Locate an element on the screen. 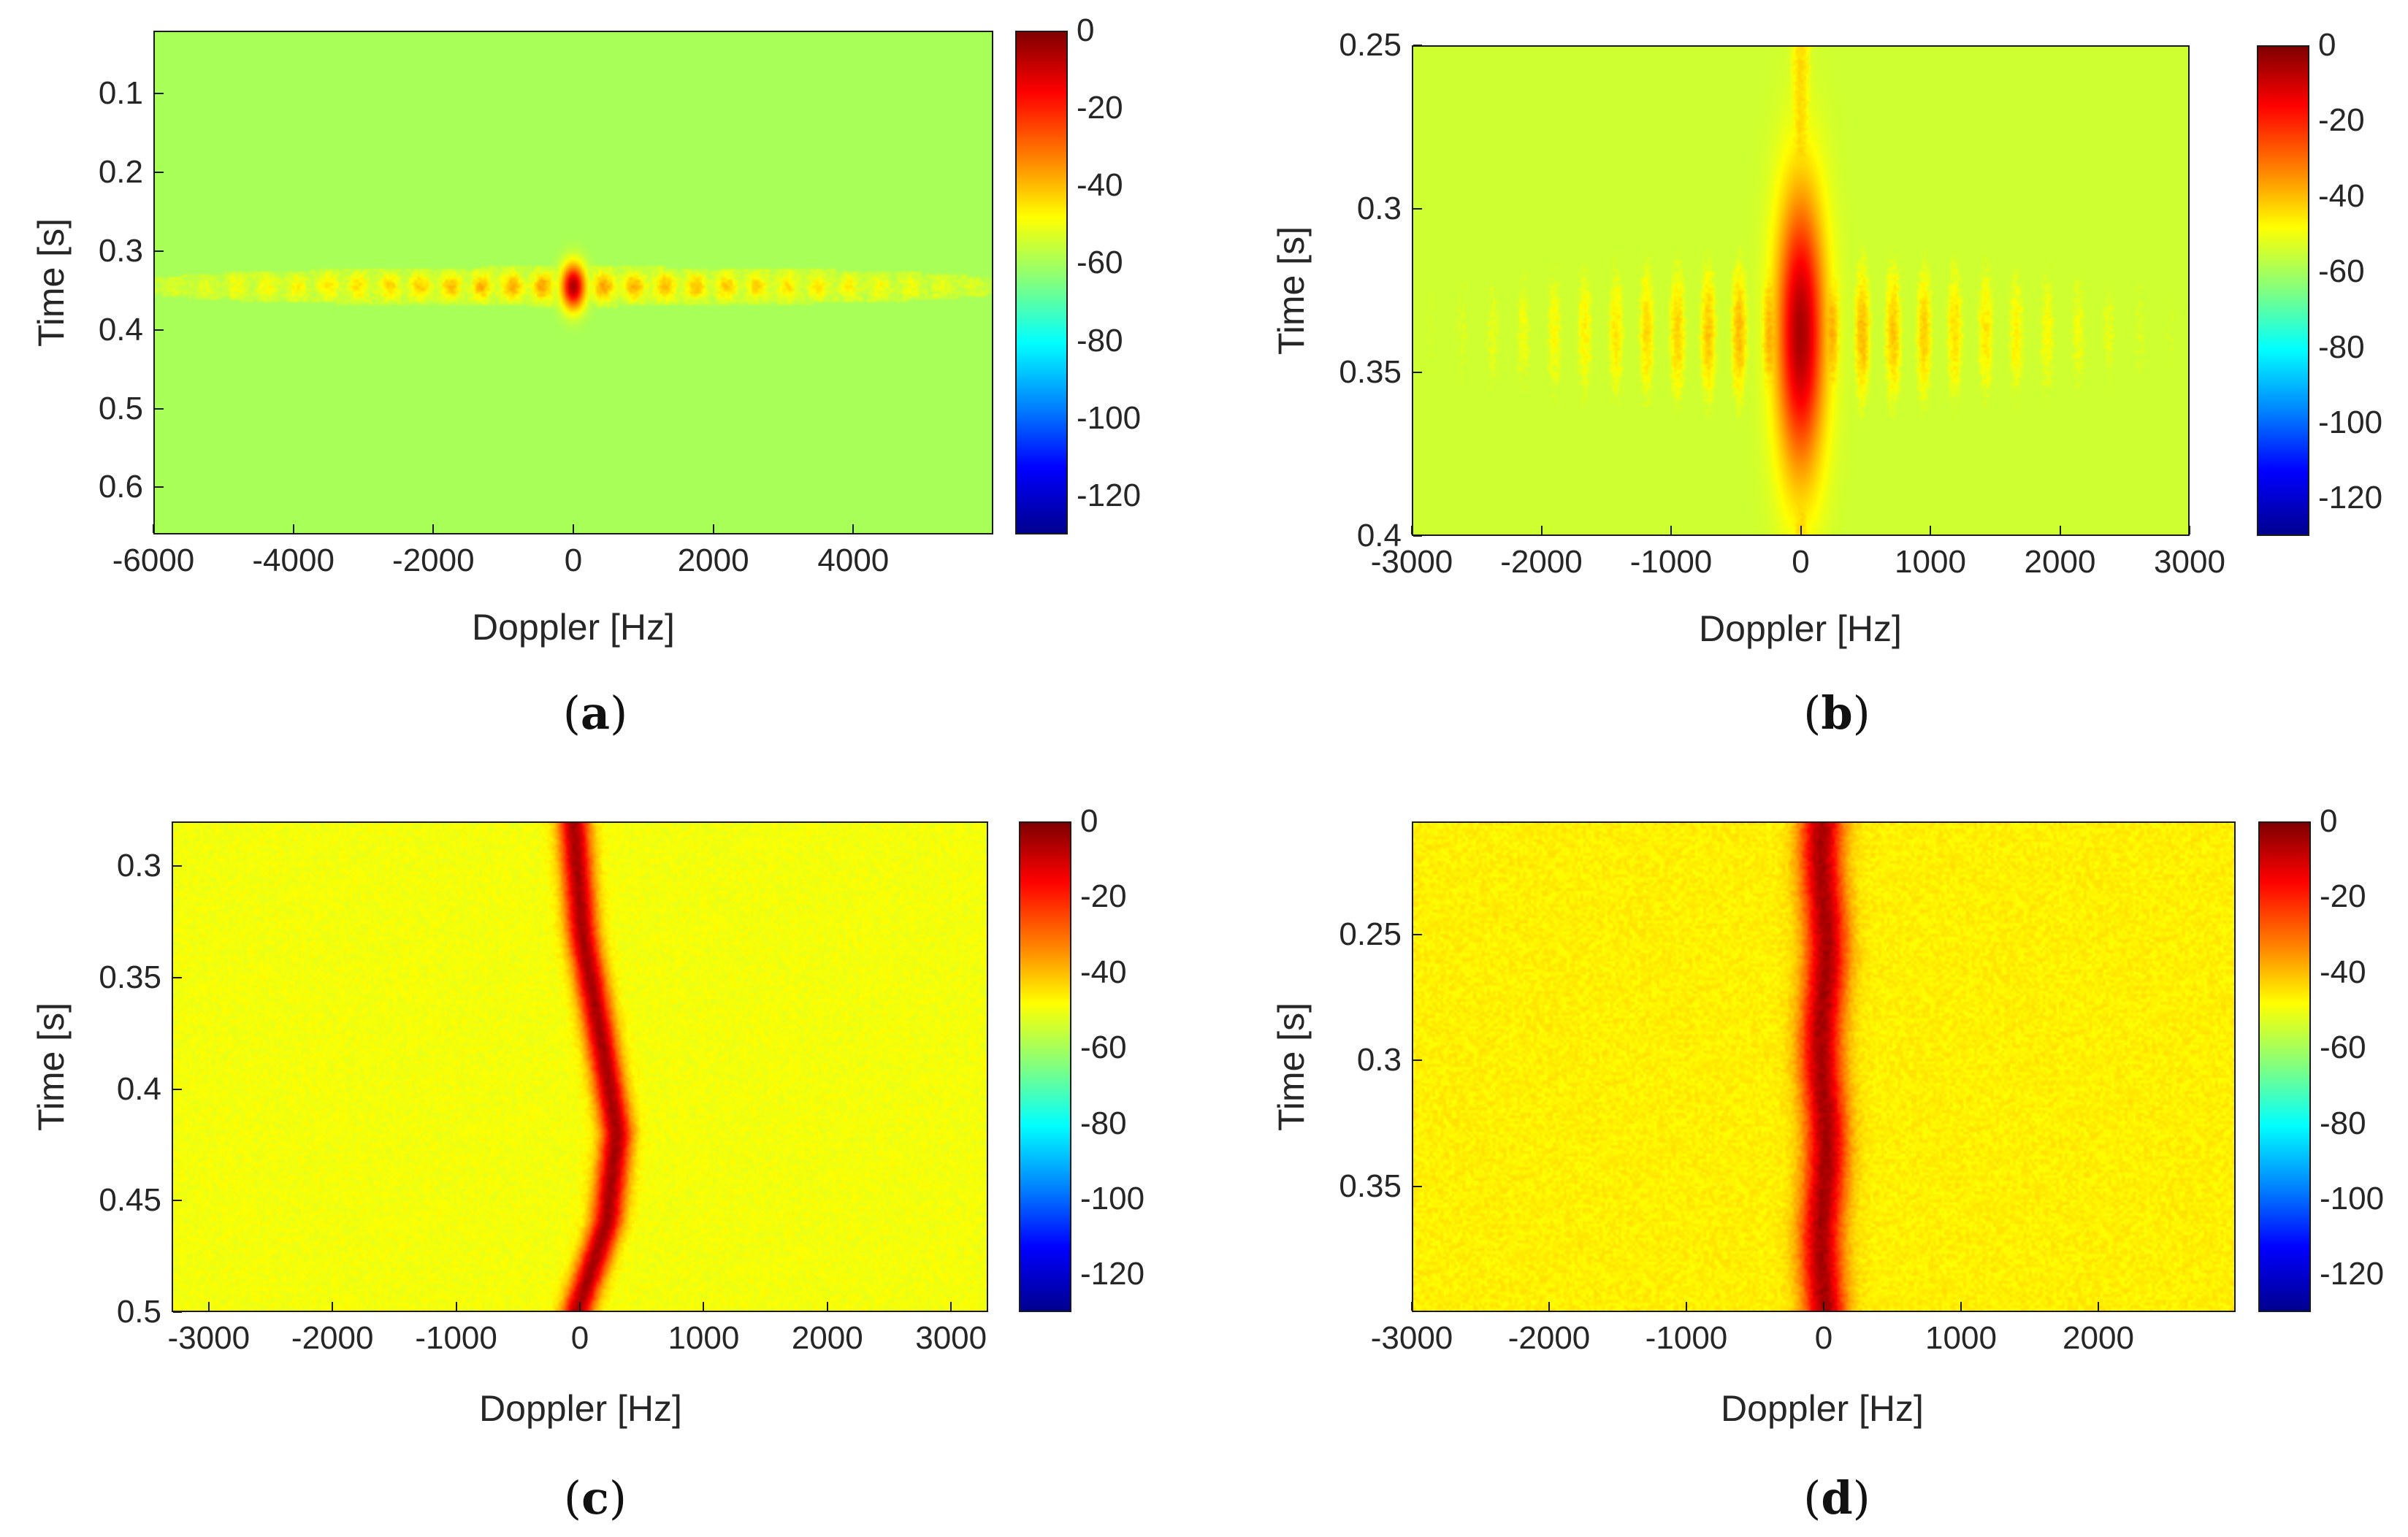 The width and height of the screenshot is (2408, 1537). xlabel-b: Doppler [Hz] is located at coordinates (1800, 628).